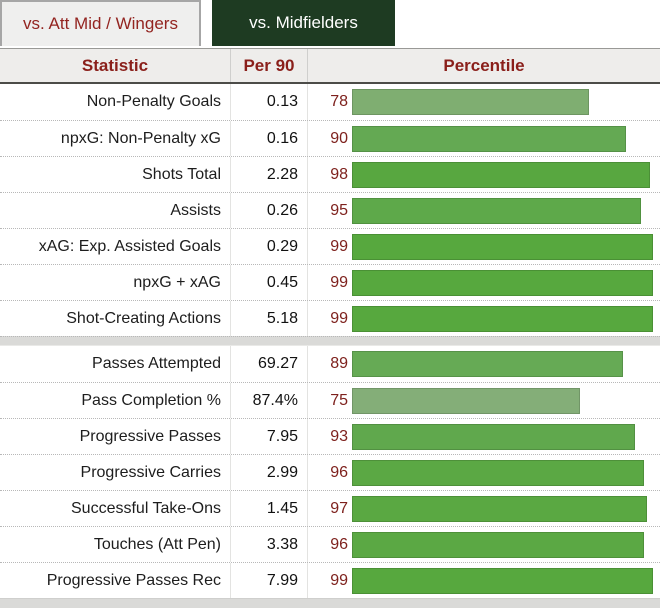  I want to click on stat-label: Progressive Passes, so click(150, 436).